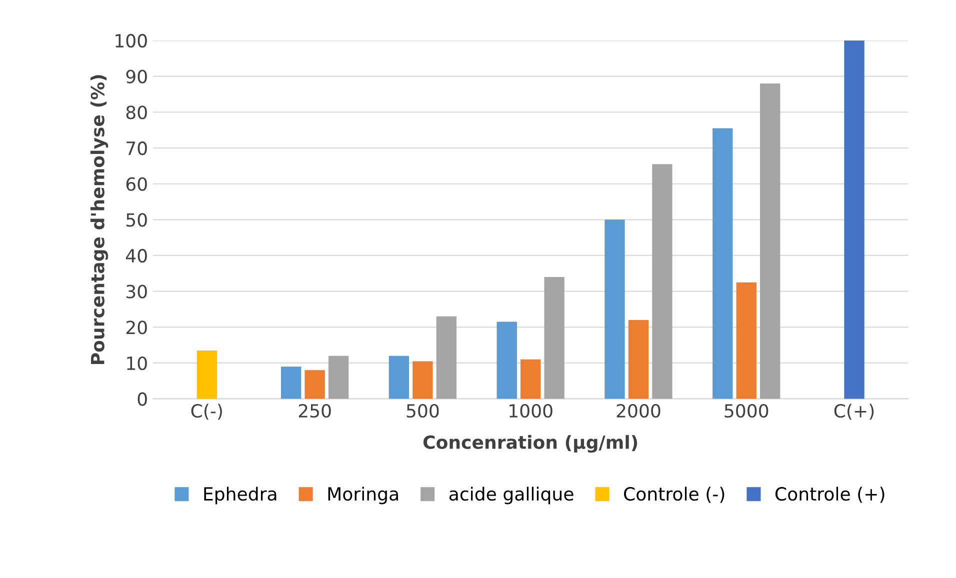  What do you see at coordinates (136, 148) in the screenshot?
I see `y-tick-label: 70` at bounding box center [136, 148].